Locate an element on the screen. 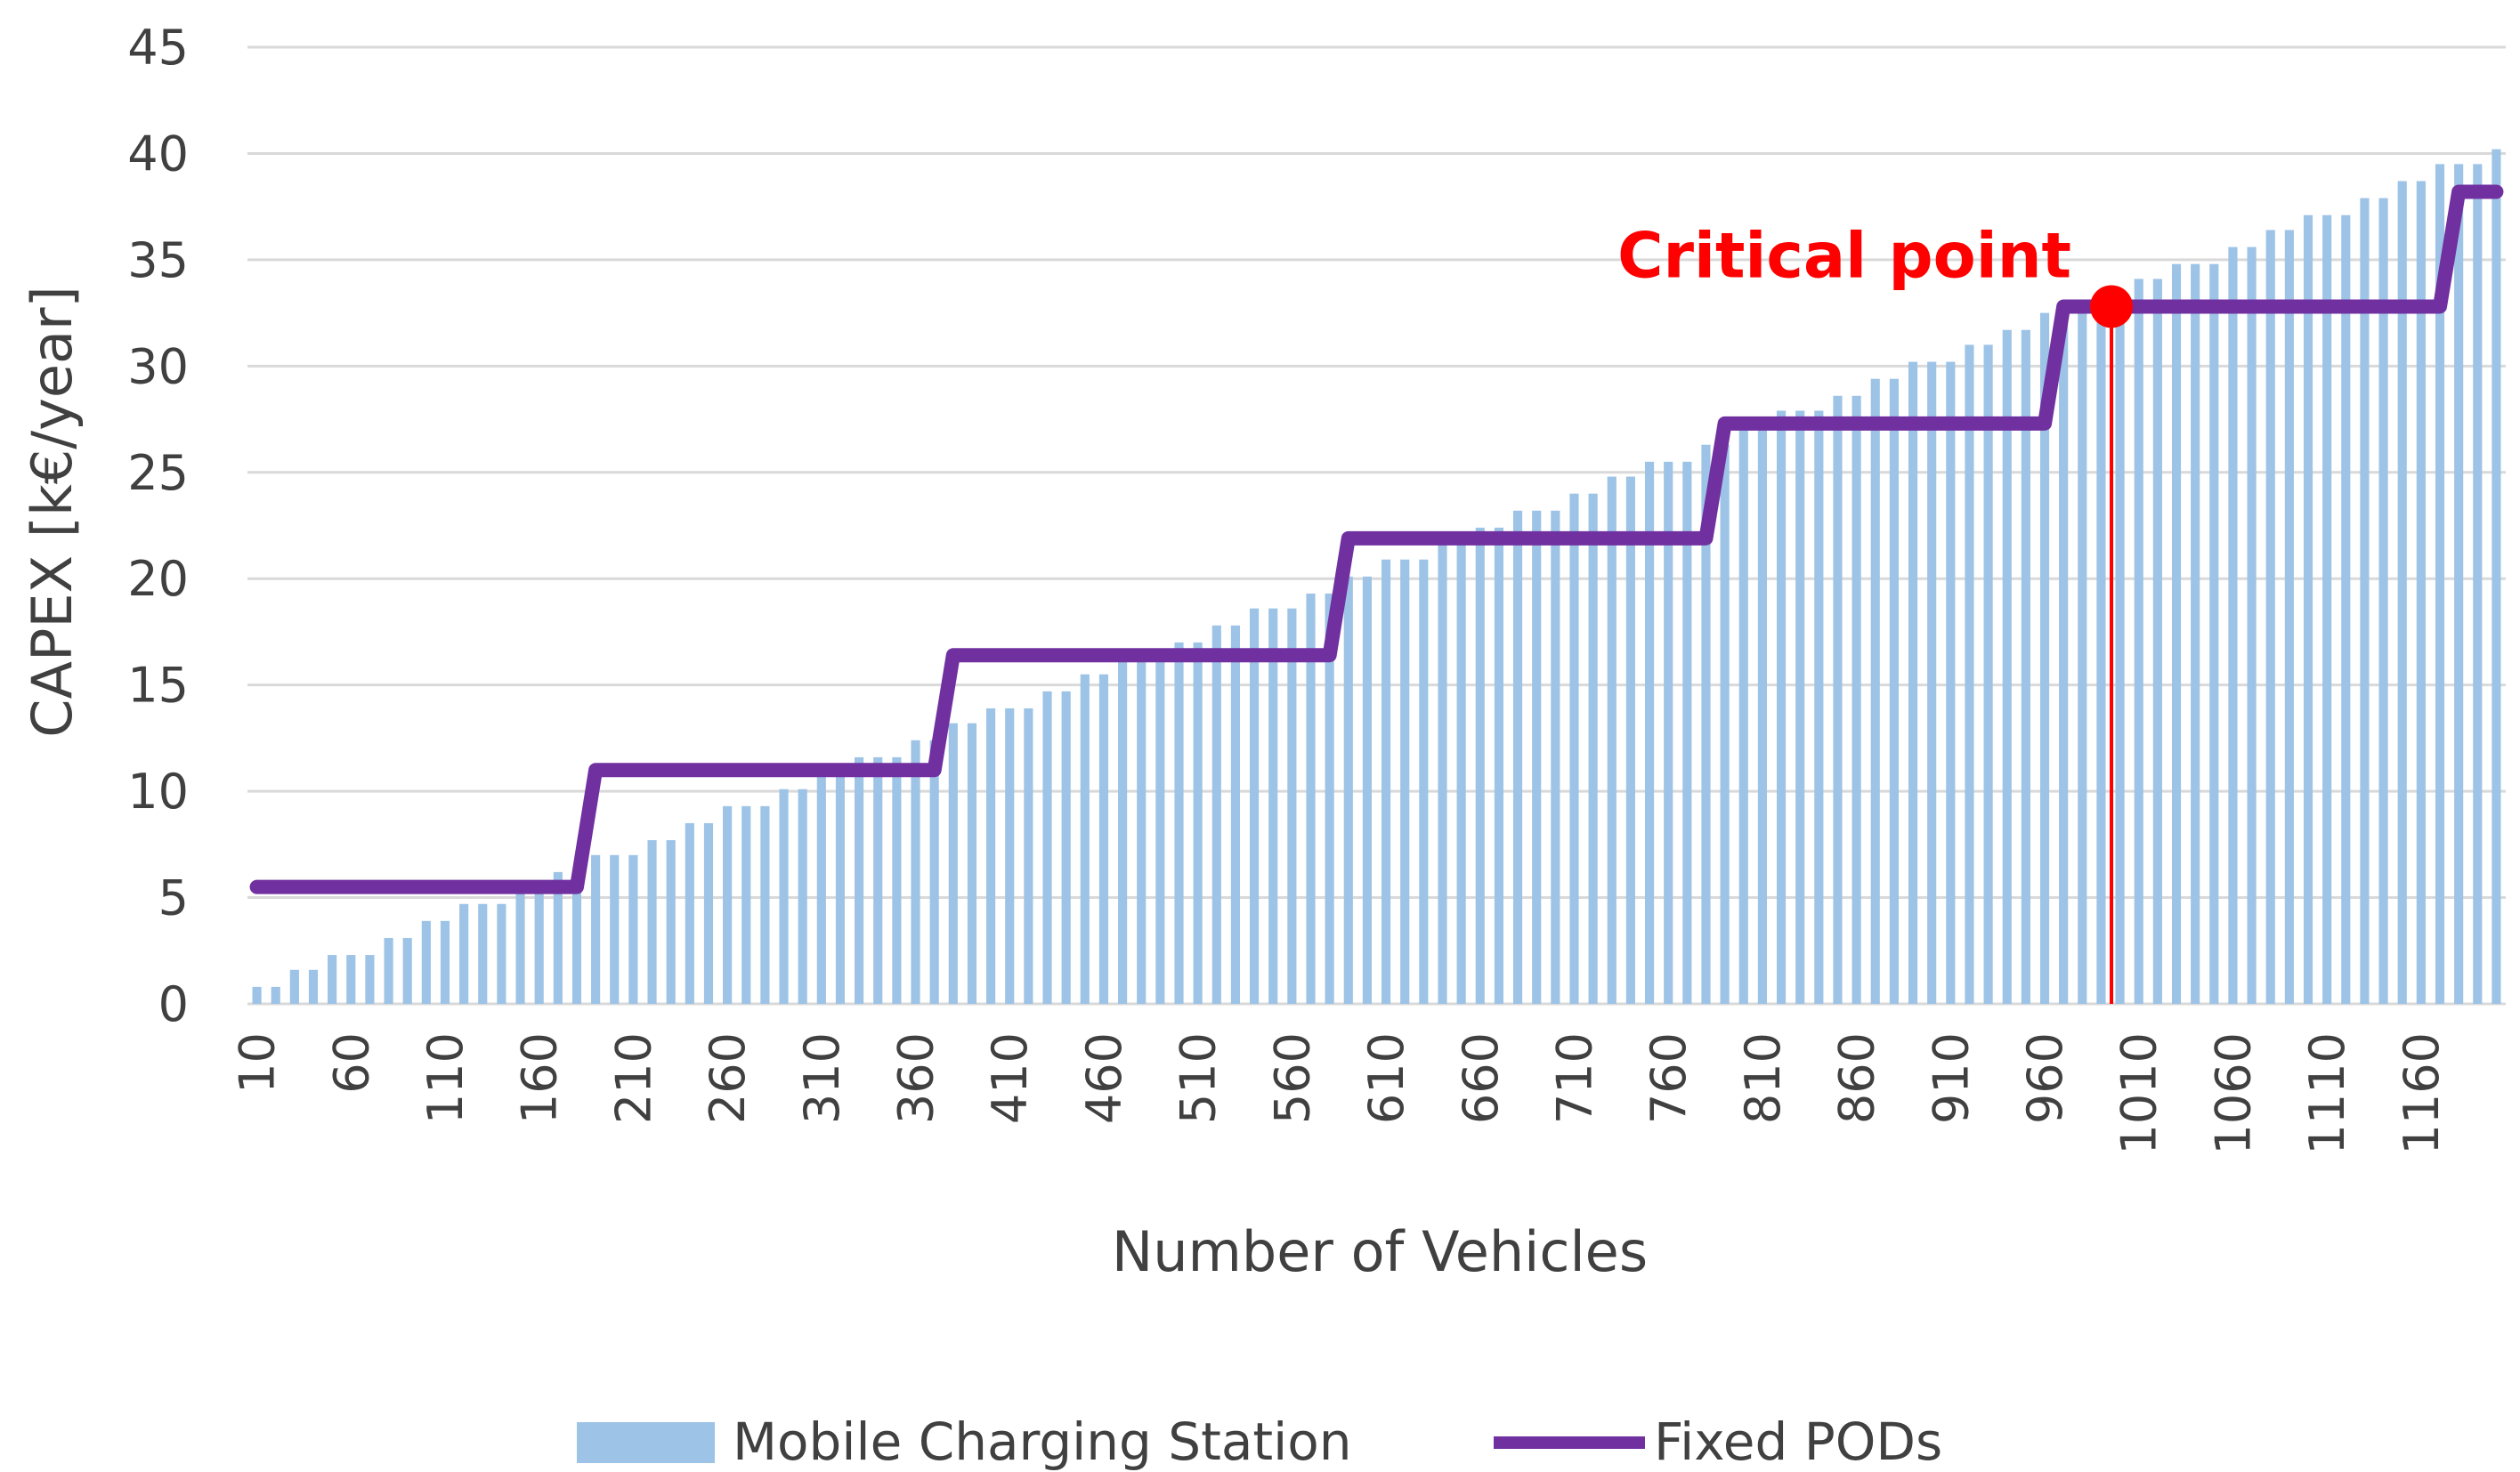 This screenshot has width=2520, height=1472. x-tick-label: 110 is located at coordinates (445, 1078).